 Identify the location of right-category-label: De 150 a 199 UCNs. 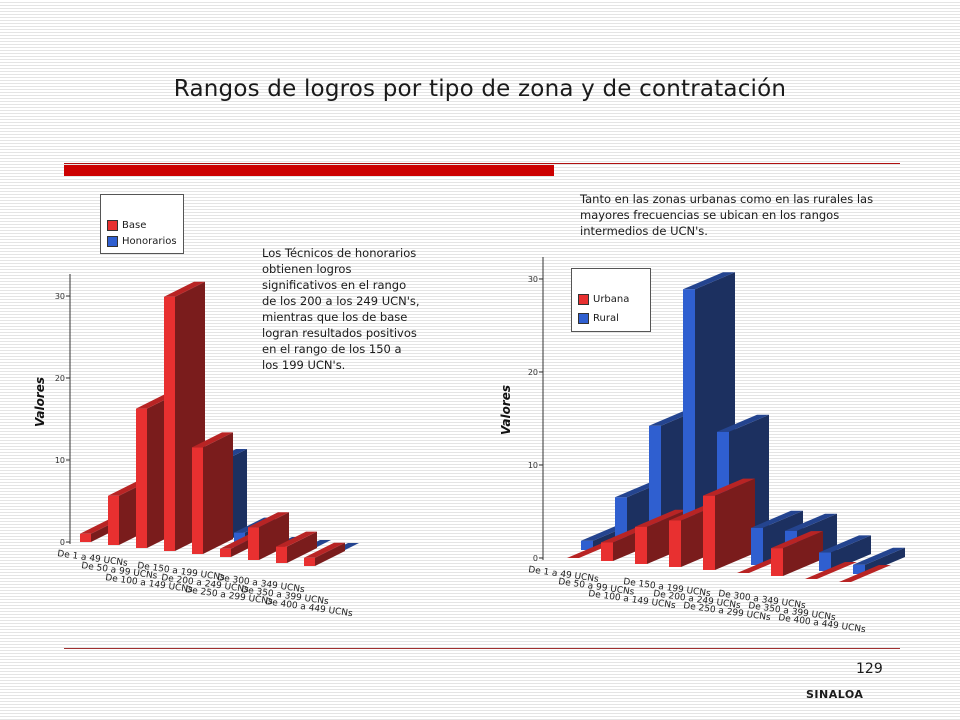
(667, 588).